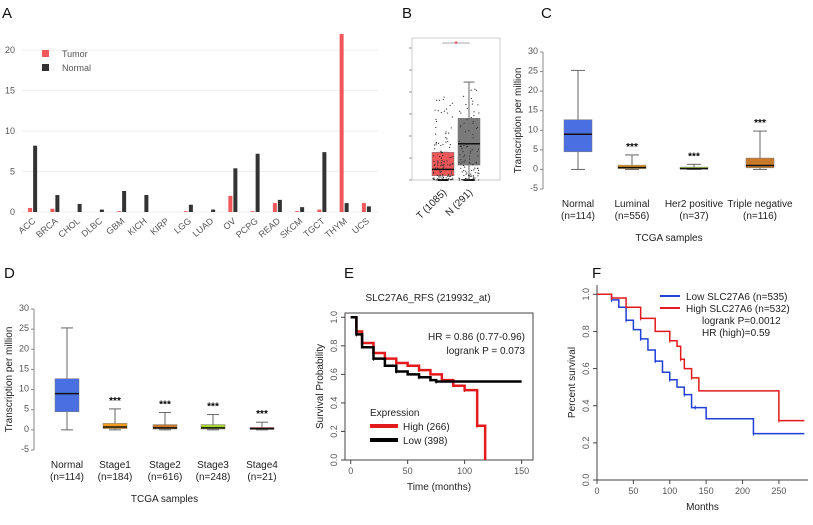 The width and height of the screenshot is (813, 525). I want to click on x-tick-label: TGCT, so click(314, 228).